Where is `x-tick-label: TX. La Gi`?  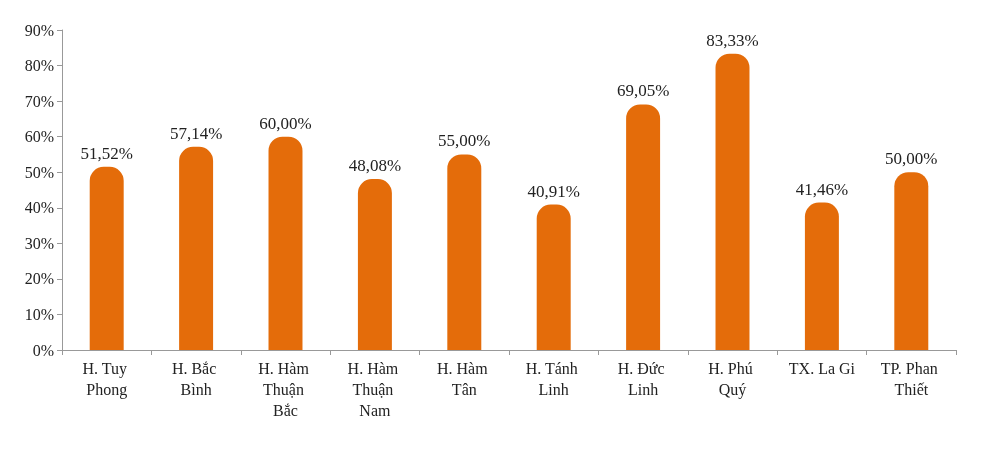
x-tick-label: TX. La Gi is located at coordinates (822, 368).